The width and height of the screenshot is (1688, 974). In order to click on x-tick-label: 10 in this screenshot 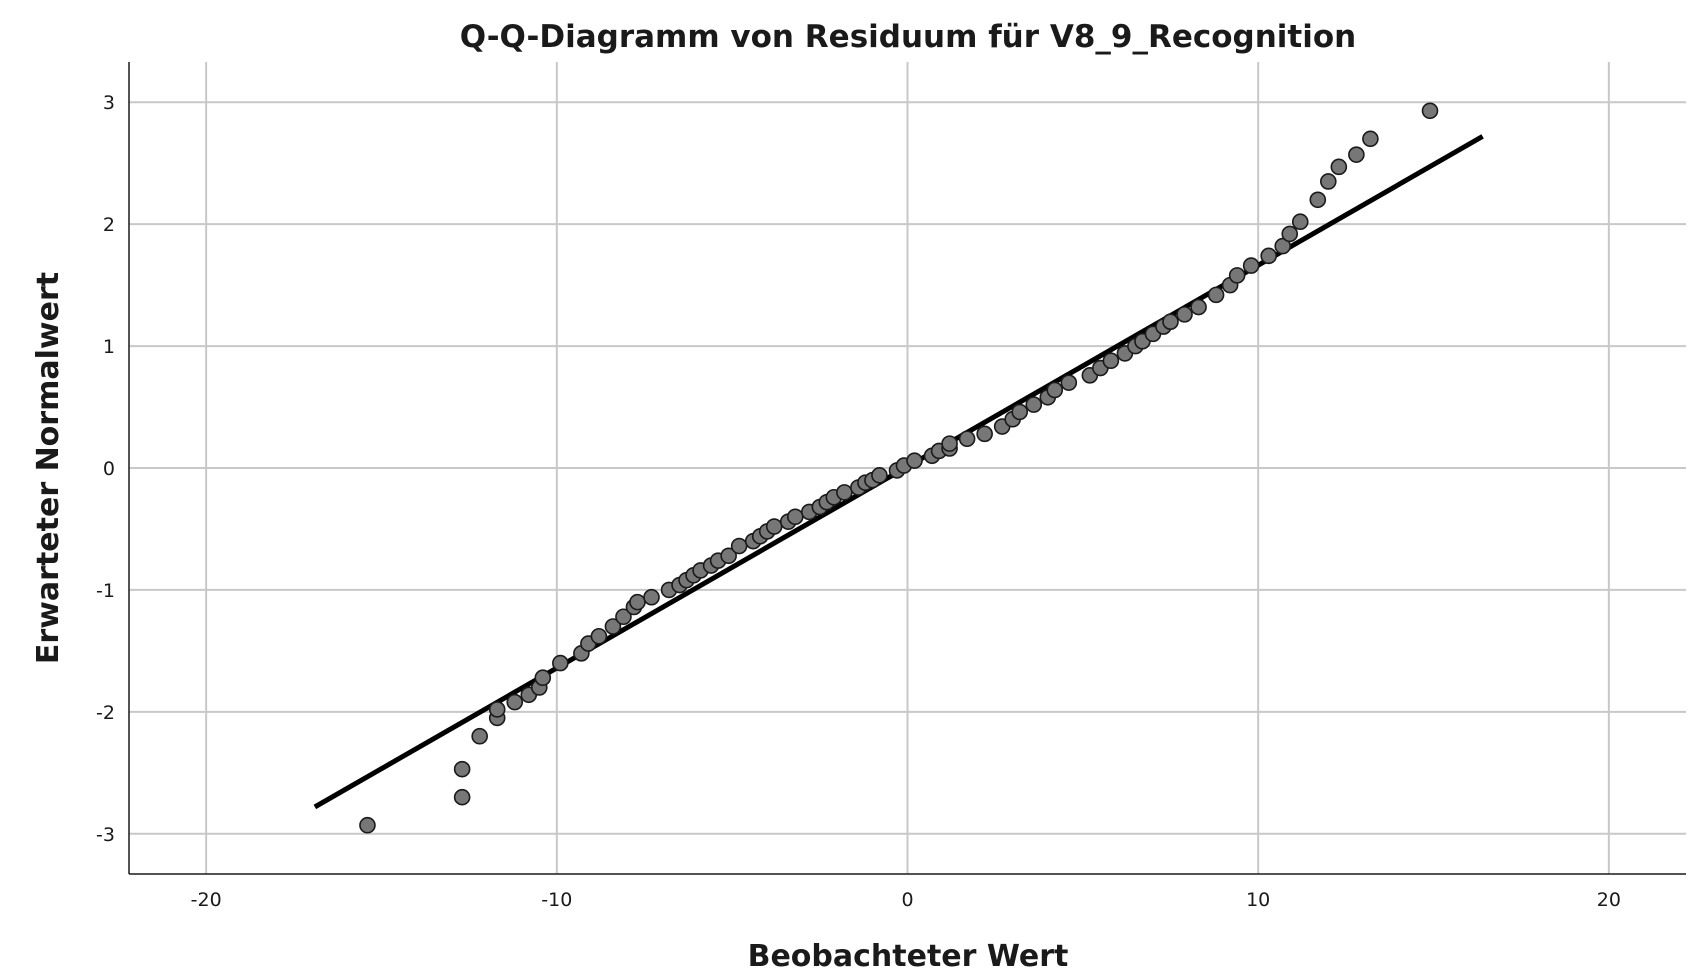, I will do `click(1258, 900)`.